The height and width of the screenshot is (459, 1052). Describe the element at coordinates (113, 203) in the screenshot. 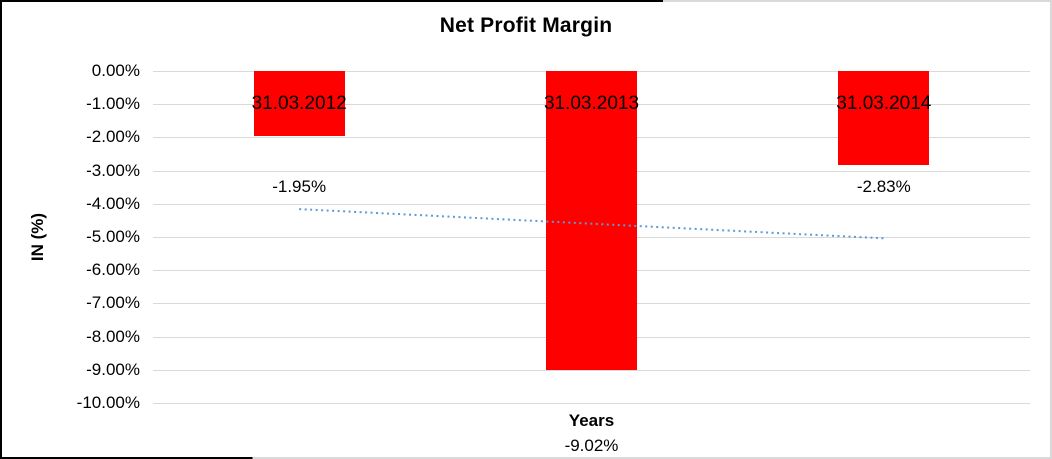

I see `y-tick-label: -4.00%` at that location.